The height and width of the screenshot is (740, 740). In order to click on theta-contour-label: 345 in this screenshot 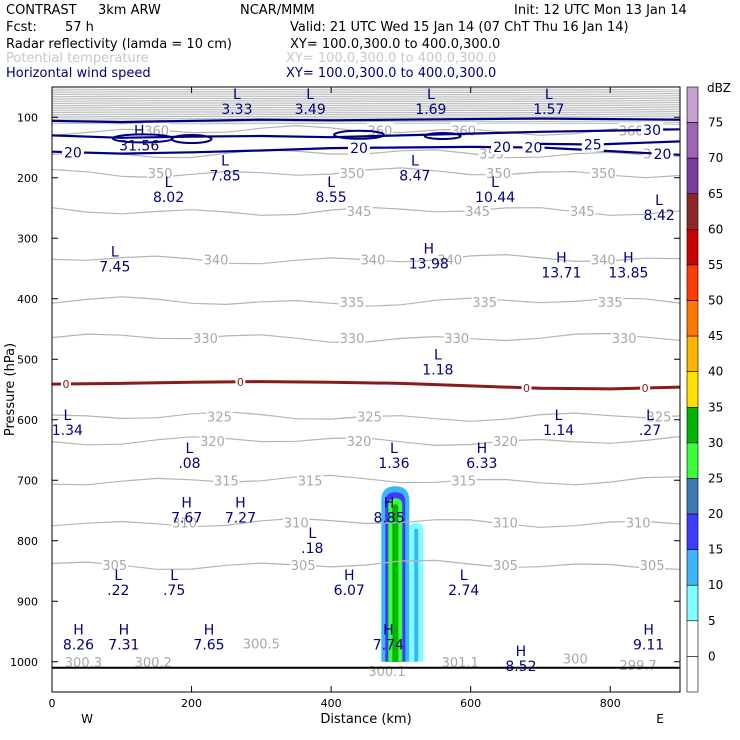, I will do `click(359, 212)`.